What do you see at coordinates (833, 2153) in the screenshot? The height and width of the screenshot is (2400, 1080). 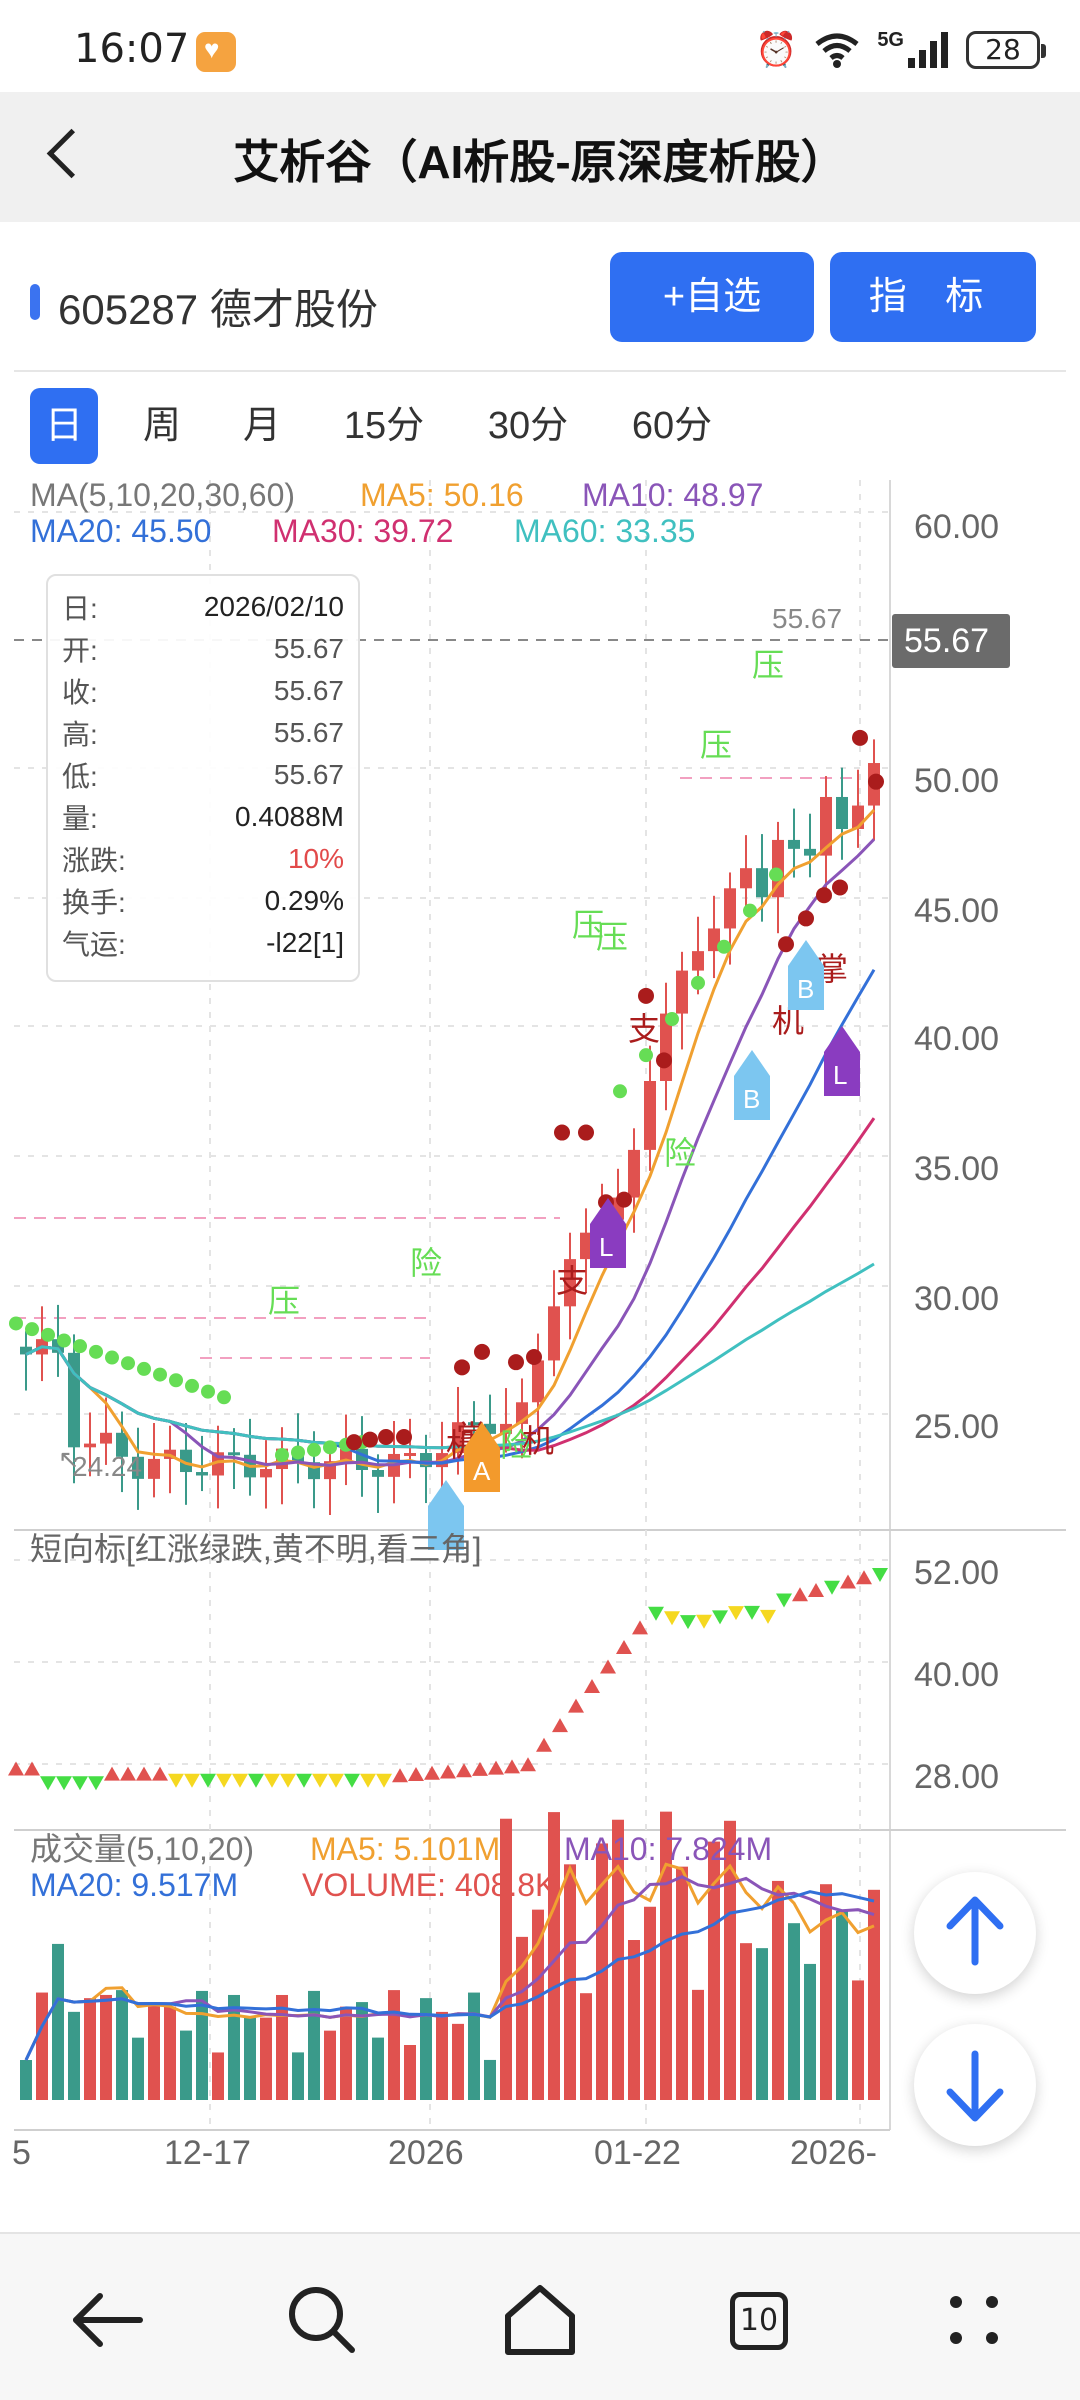 I see `x-axis-label: 2026-` at bounding box center [833, 2153].